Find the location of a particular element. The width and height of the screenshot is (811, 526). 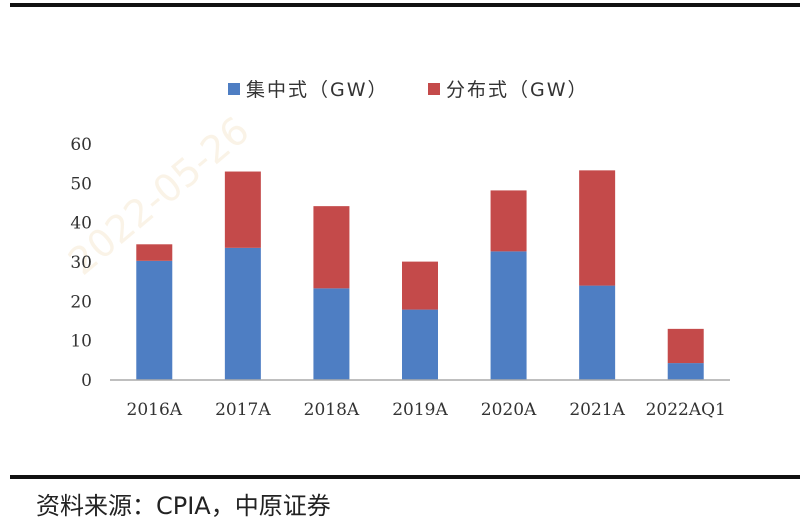

bottom-rule is located at coordinates (405, 477).